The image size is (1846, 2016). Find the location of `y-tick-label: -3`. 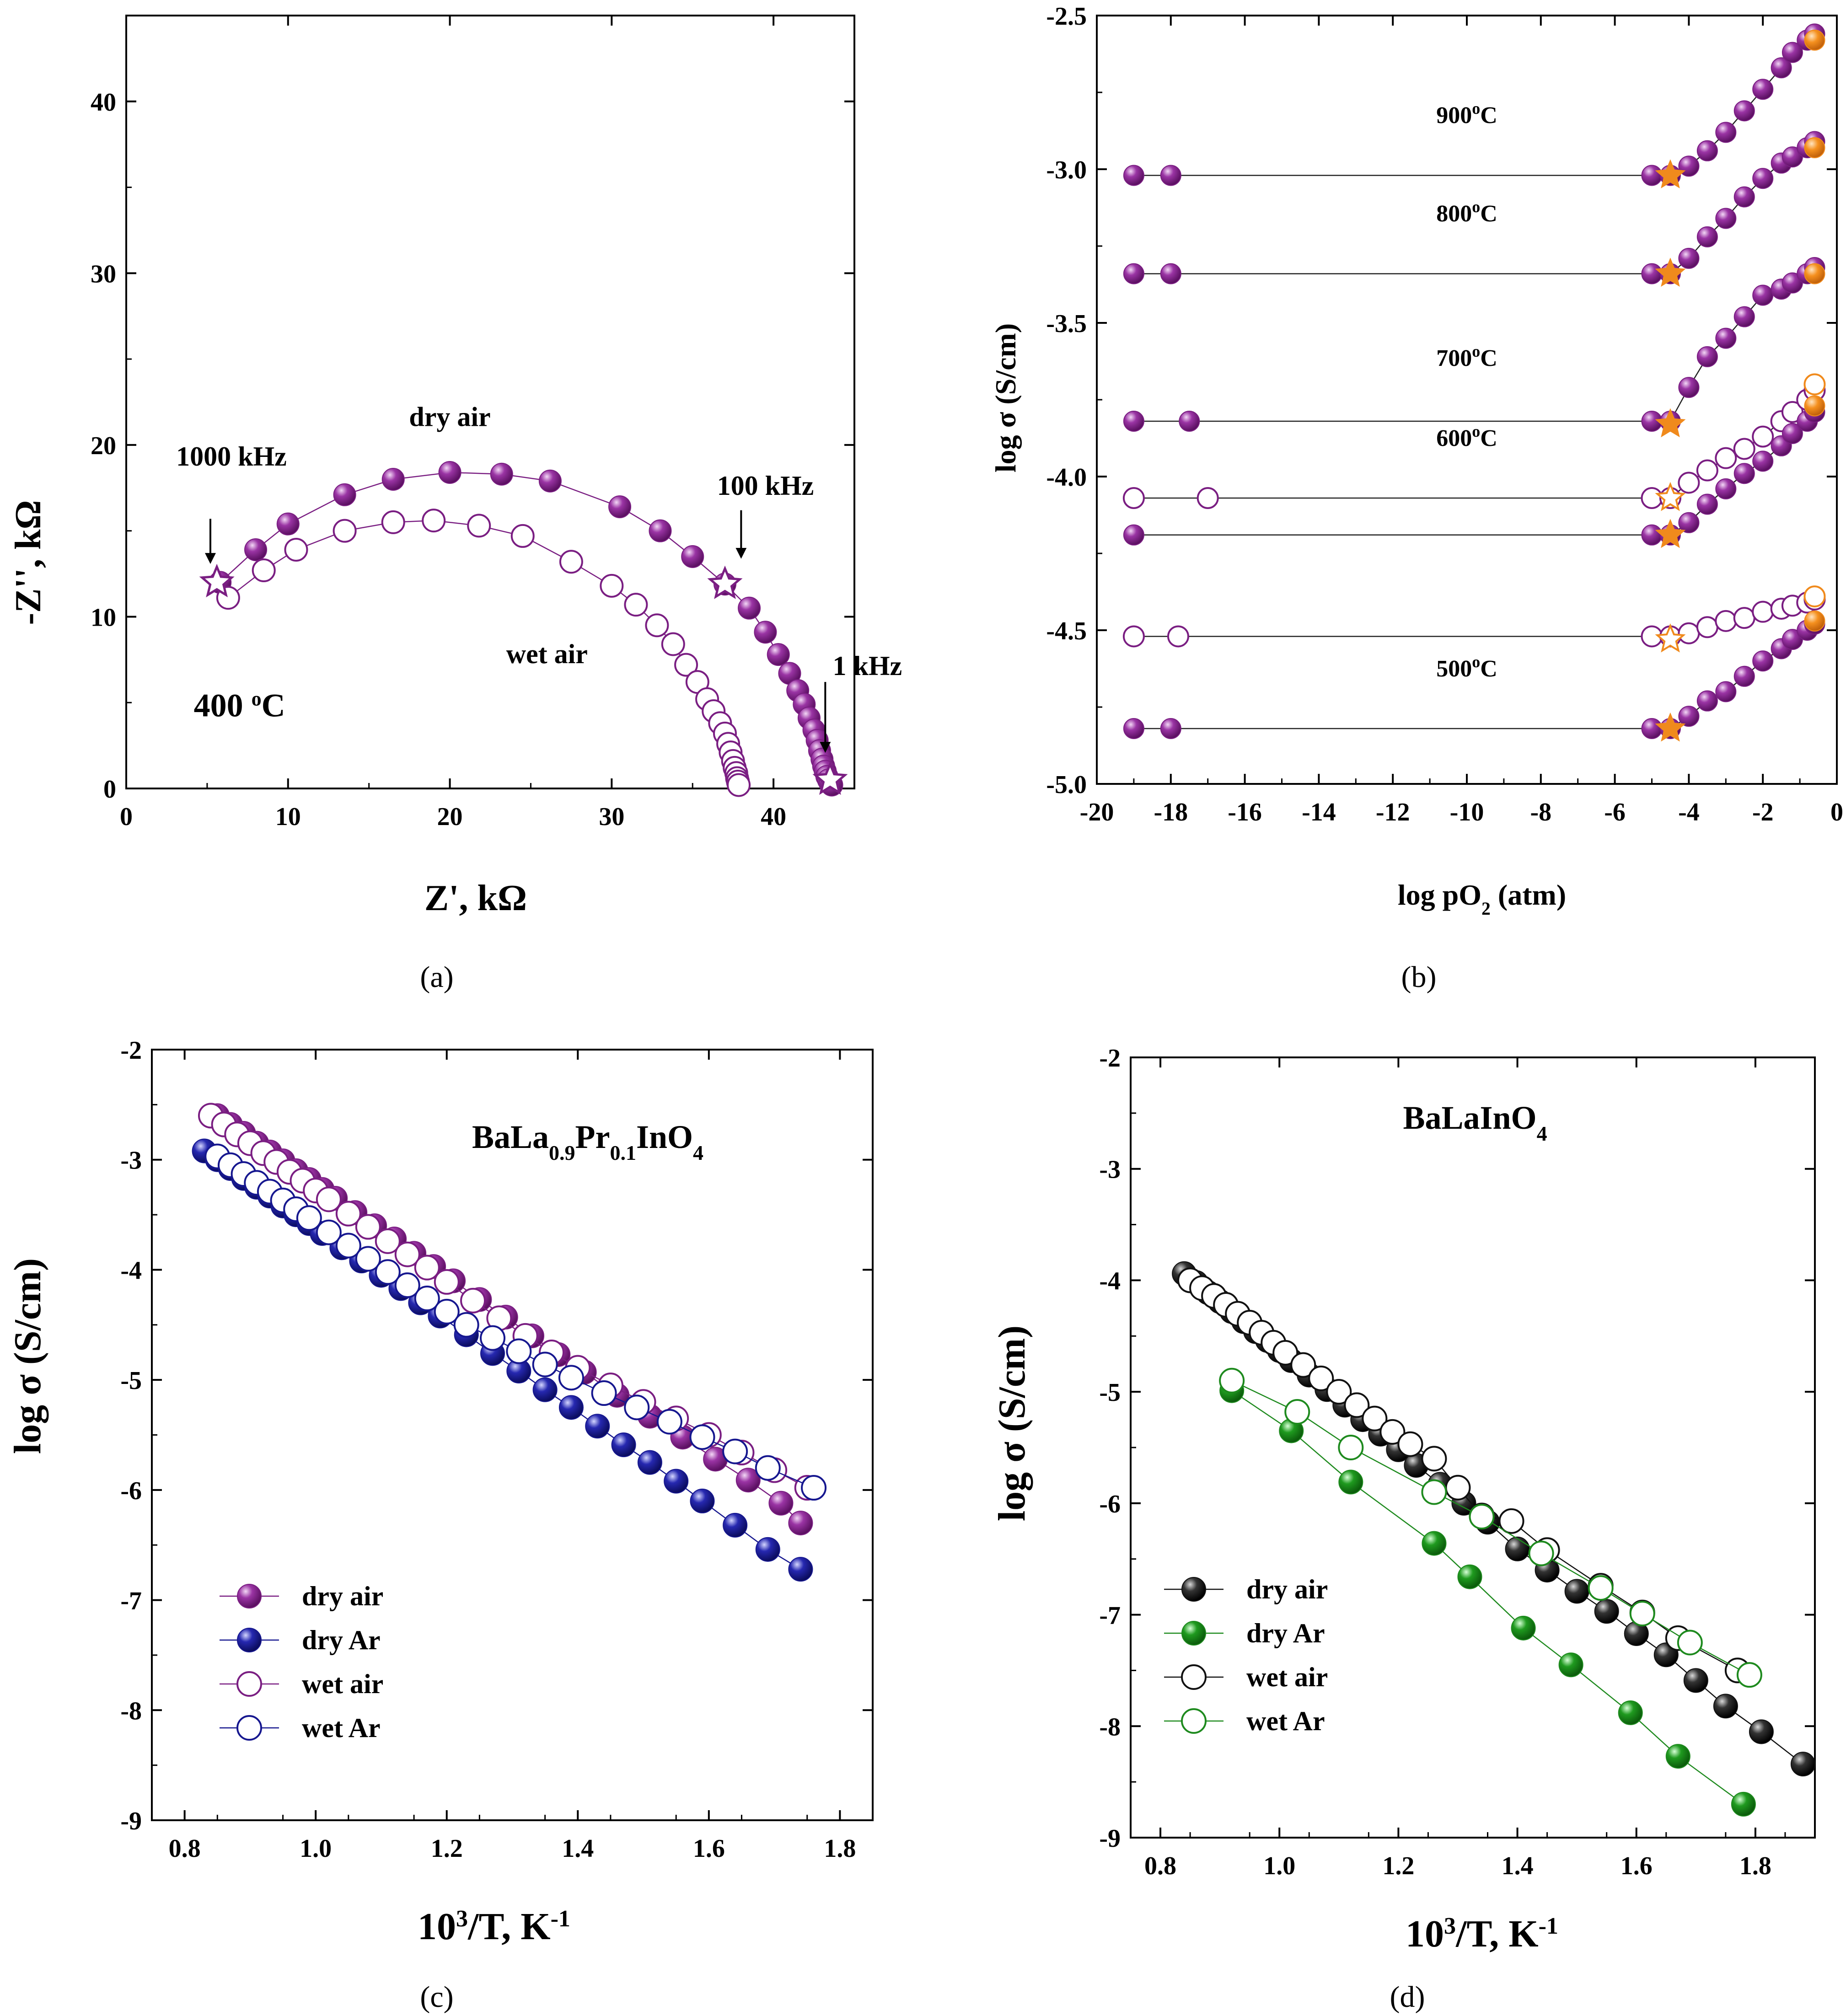

y-tick-label: -3 is located at coordinates (1110, 1170).